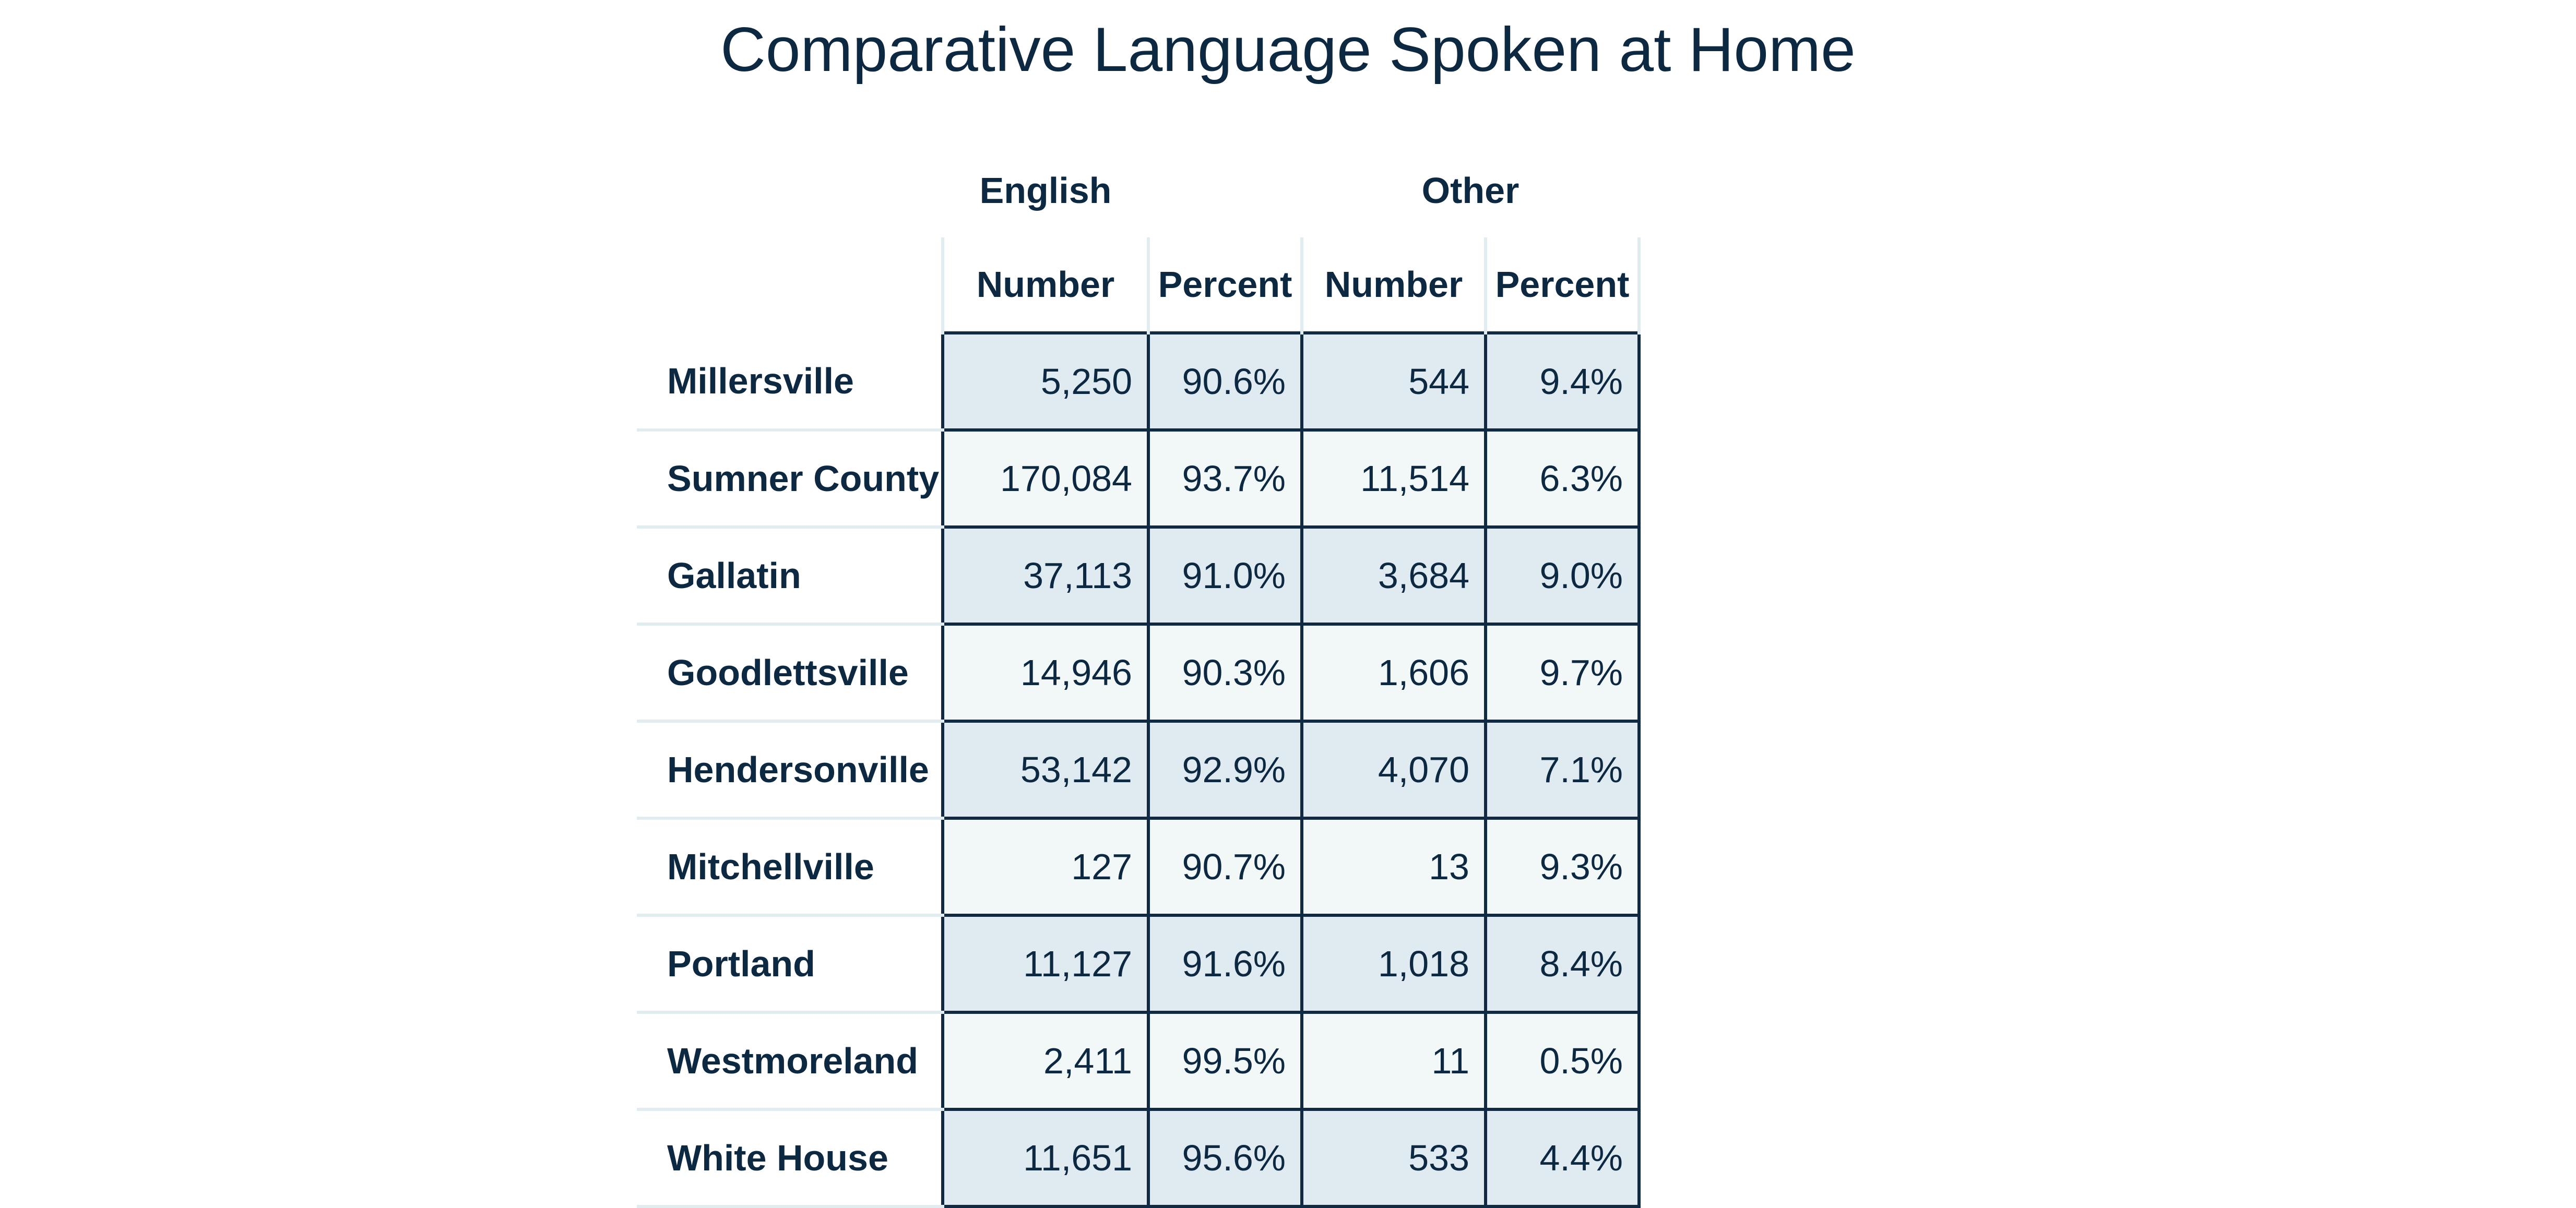  Describe the element at coordinates (1045, 867) in the screenshot. I see `cell-english-number: 127` at that location.